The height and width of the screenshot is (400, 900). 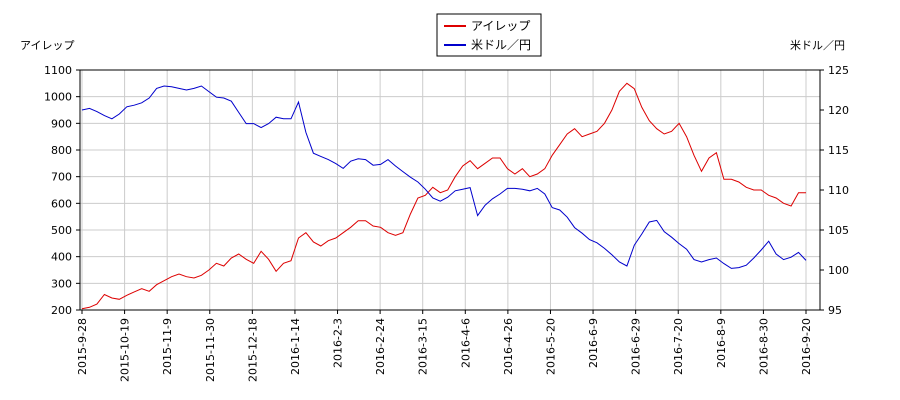 I want to click on right-axis-label: 米ドル／円, so click(x=817, y=45).